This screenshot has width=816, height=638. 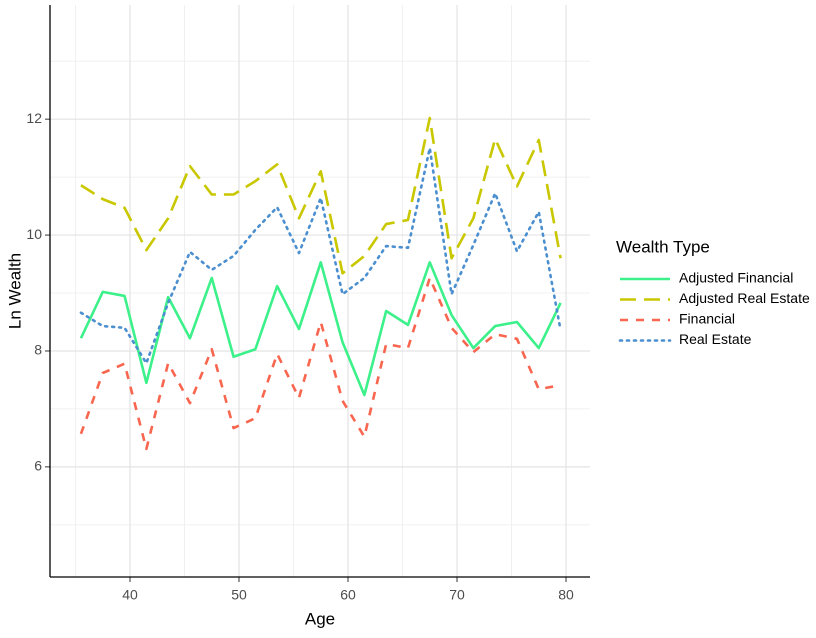 What do you see at coordinates (320, 618) in the screenshot?
I see `x-axis-title: Age` at bounding box center [320, 618].